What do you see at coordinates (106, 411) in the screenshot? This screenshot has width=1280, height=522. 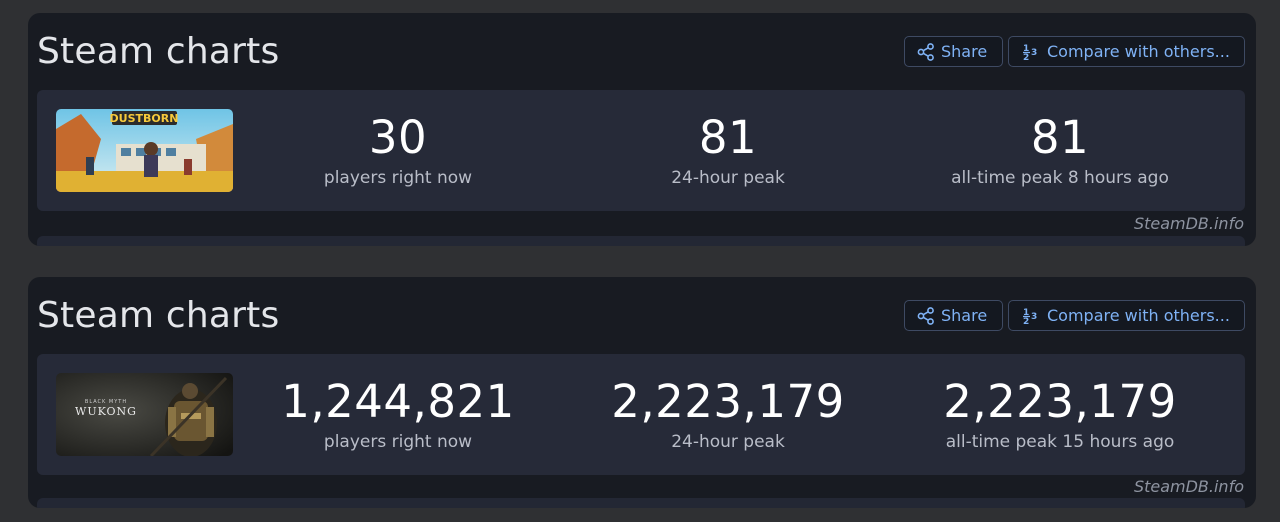 I see `thumbnail-logo-text: WUKONG` at bounding box center [106, 411].